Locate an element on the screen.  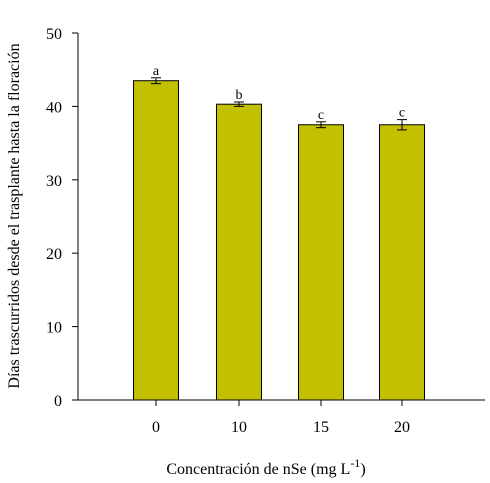
x-tick-label-0: 0 is located at coordinates (156, 427).